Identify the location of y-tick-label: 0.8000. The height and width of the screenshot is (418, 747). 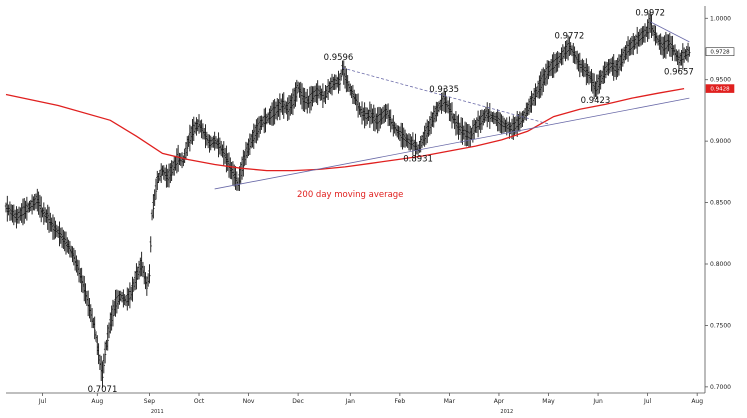
(720, 264).